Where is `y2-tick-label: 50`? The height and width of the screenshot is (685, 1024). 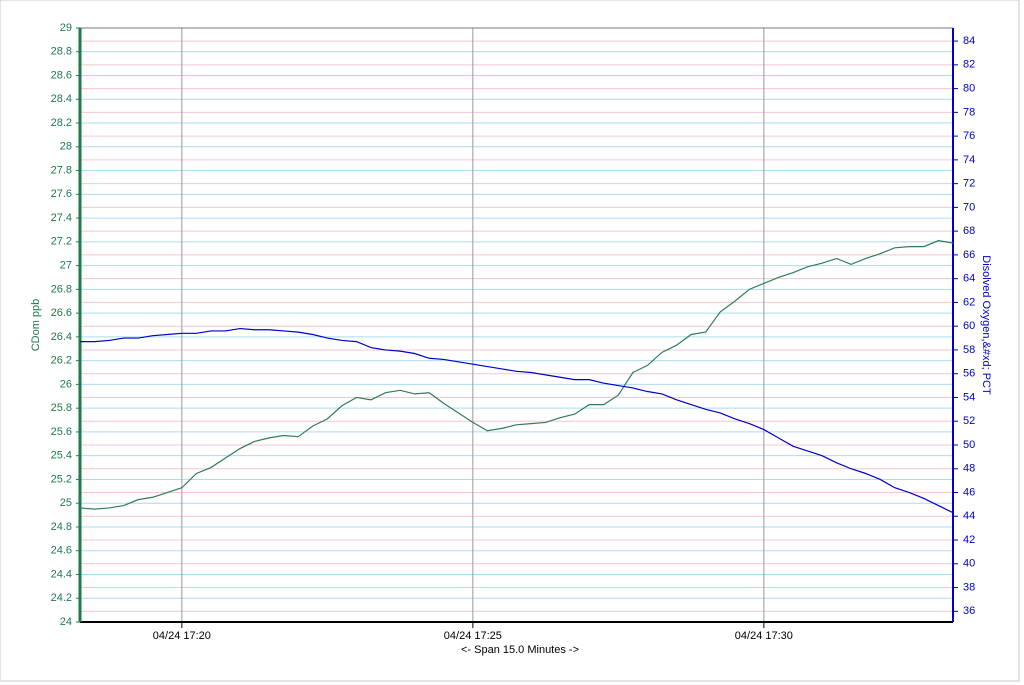
y2-tick-label: 50 is located at coordinates (969, 445).